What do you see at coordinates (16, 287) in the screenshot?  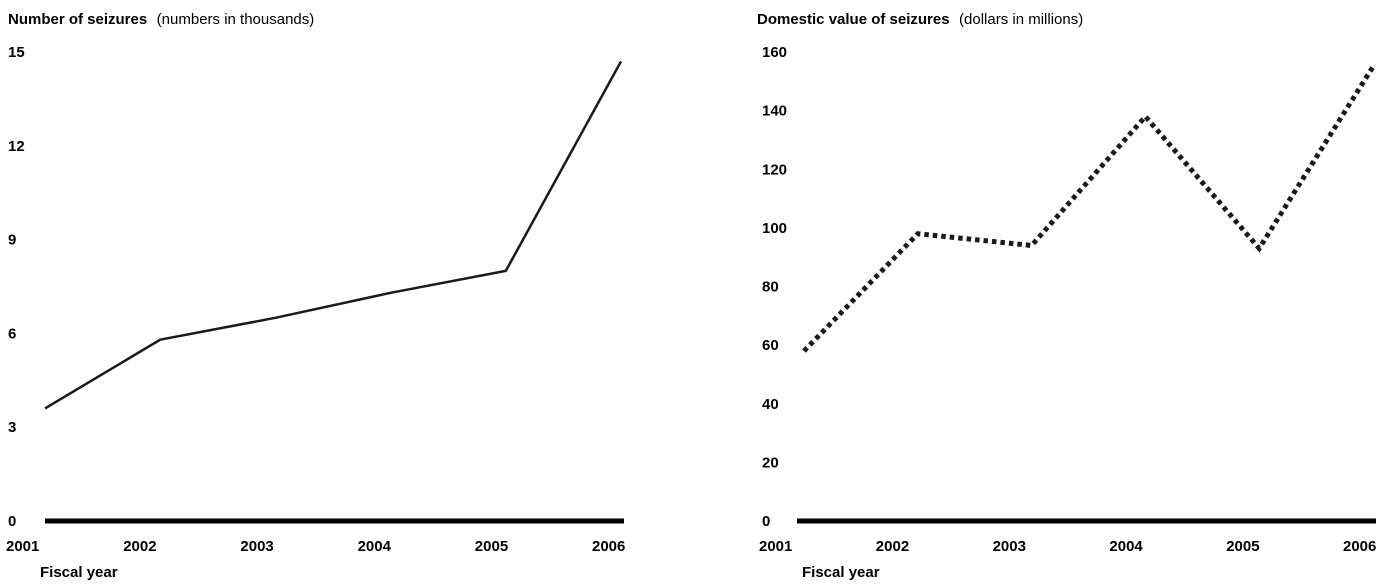 I see `y-tick-labels: 0 3 6 9 12 15` at bounding box center [16, 287].